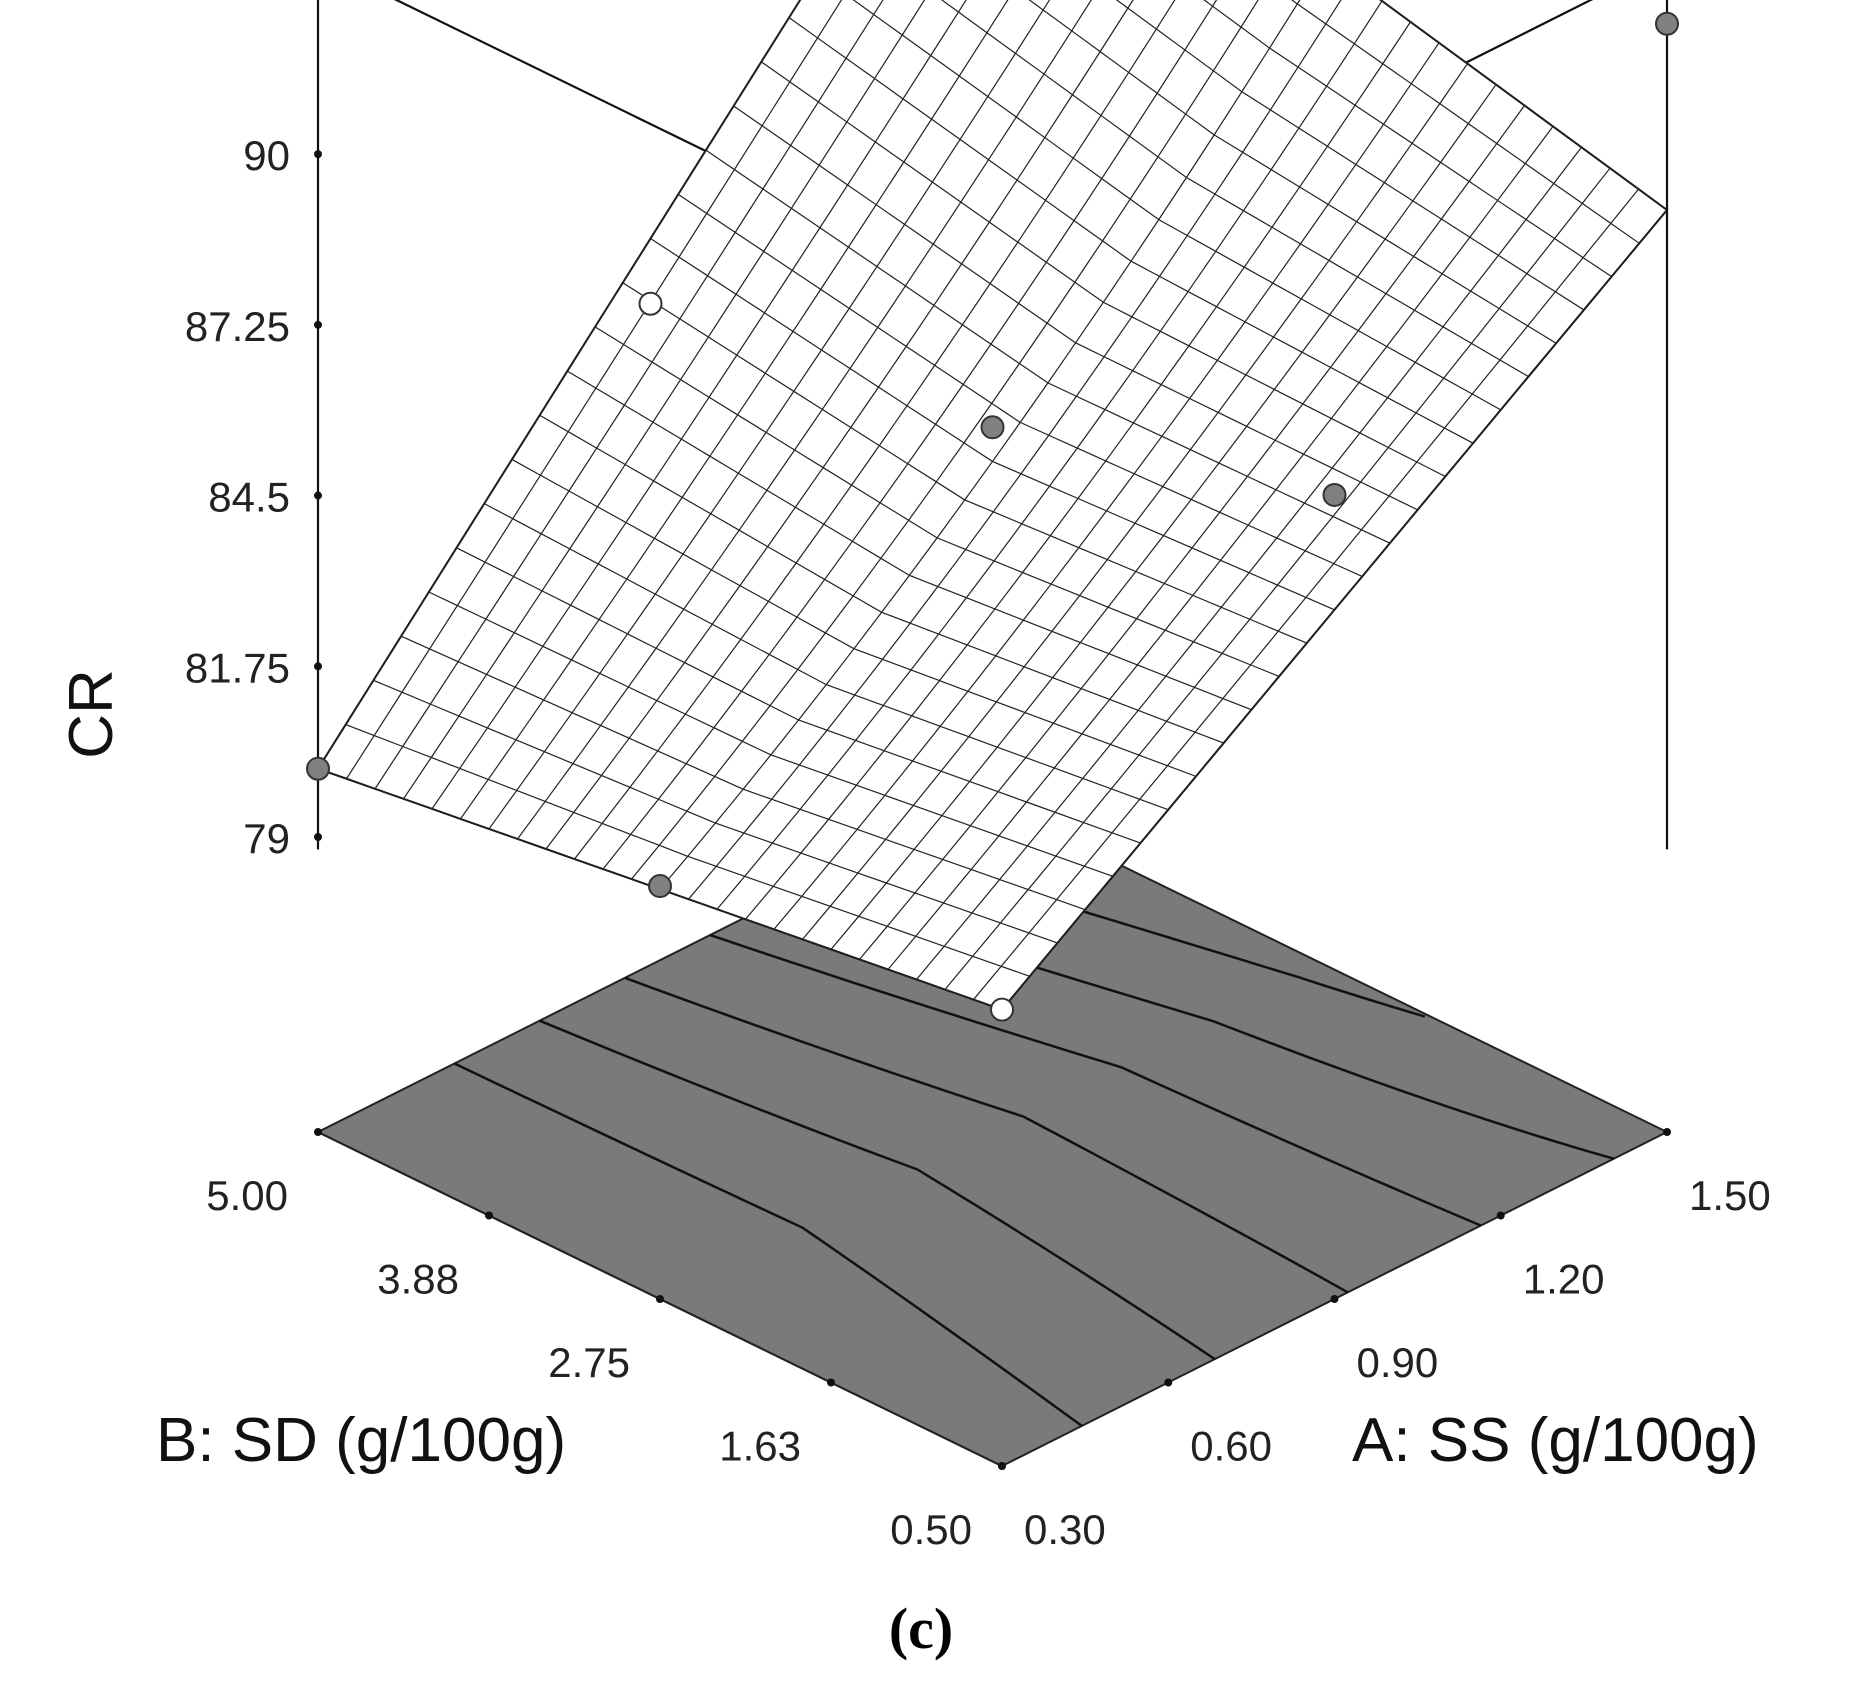  Describe the element at coordinates (237, 326) in the screenshot. I see `z-tick-label: 87.25` at that location.